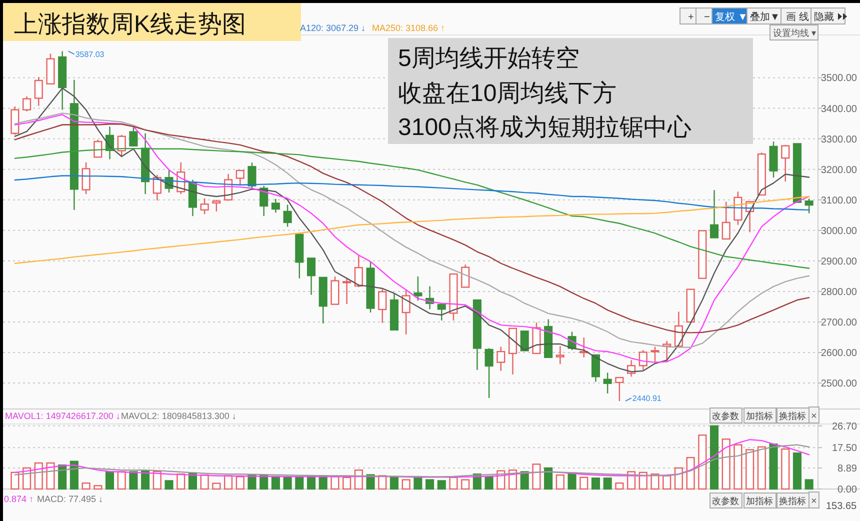 Image resolution: width=860 pixels, height=521 pixels. What do you see at coordinates (765, 17) in the screenshot?
I see `text: 叠加▼` at bounding box center [765, 17].